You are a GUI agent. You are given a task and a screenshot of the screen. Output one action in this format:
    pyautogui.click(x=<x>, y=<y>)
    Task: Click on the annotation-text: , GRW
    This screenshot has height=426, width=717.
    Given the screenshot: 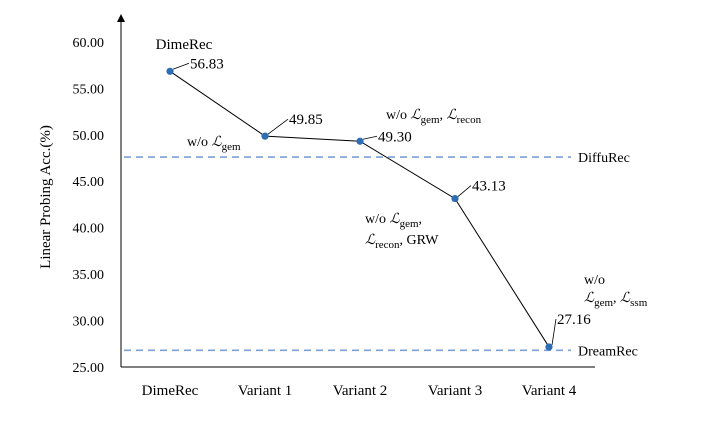 What is the action you would take?
    pyautogui.click(x=420, y=240)
    